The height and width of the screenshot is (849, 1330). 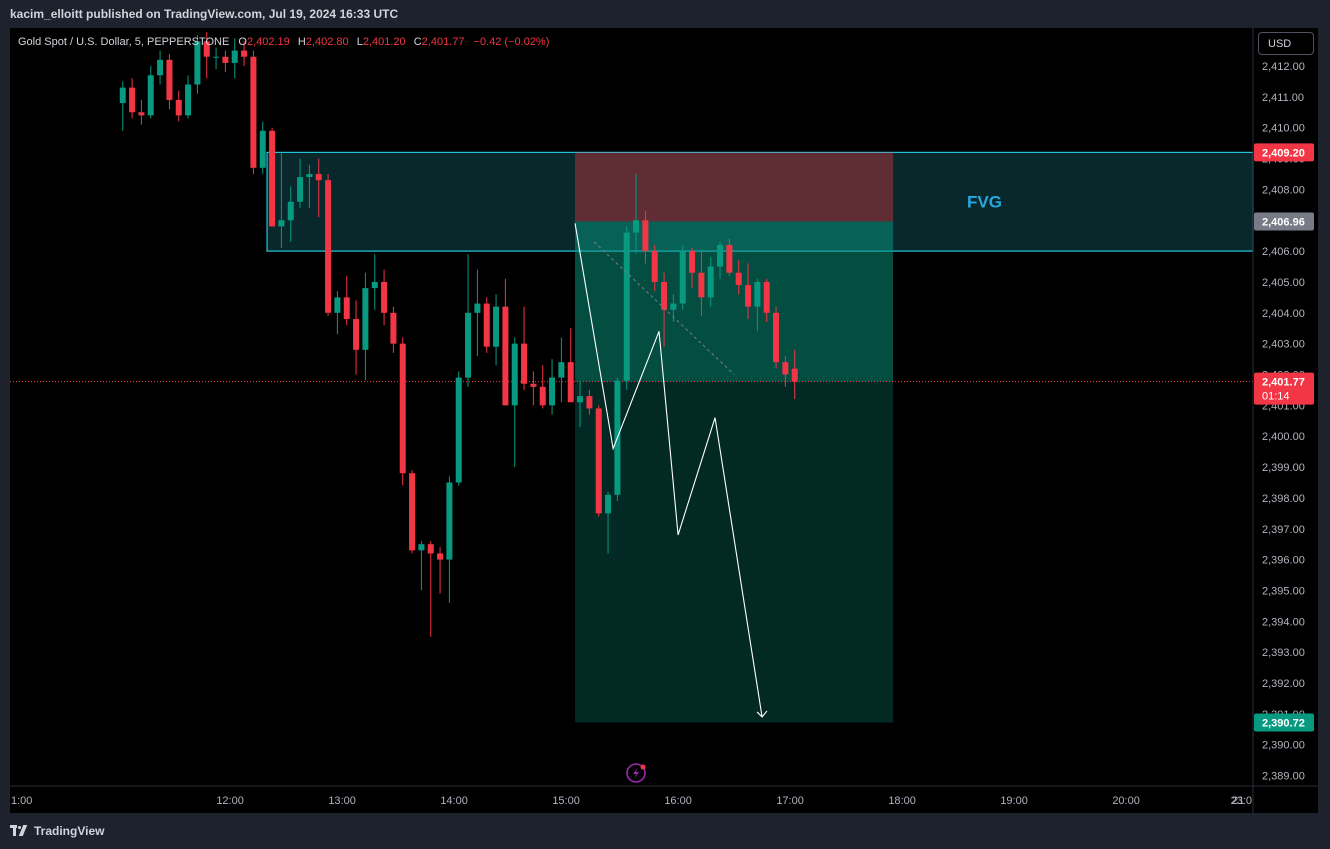 I want to click on projection-dashed-line, so click(x=664, y=308).